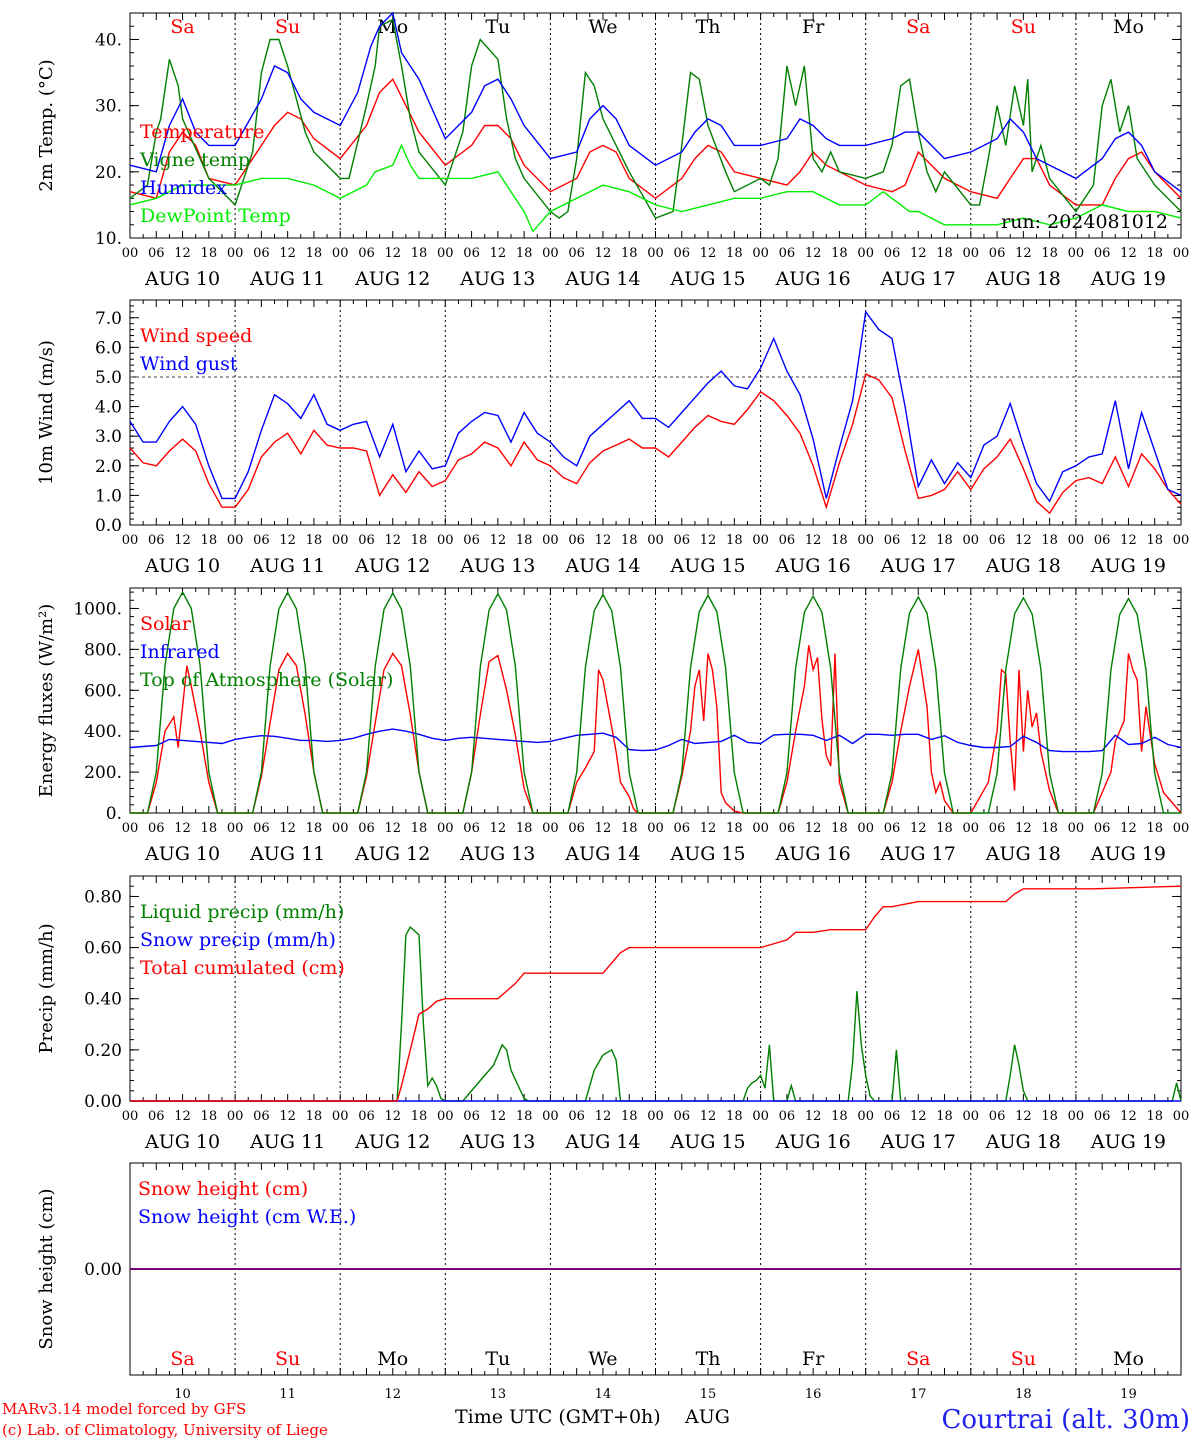  I want to click on legend-entry: Snow height (cm), so click(223, 1189).